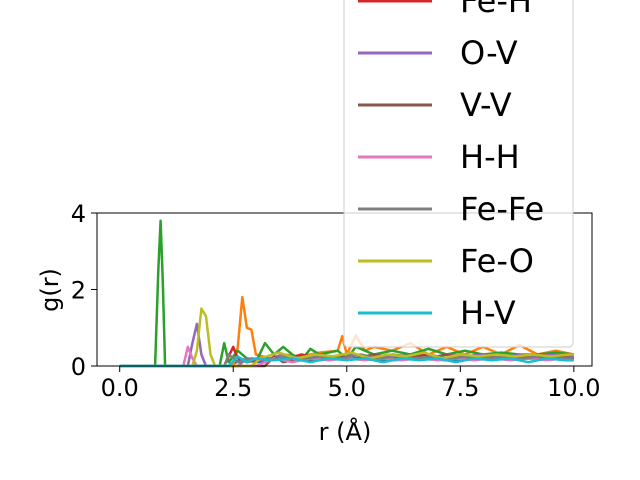 This screenshot has width=640, height=480. What do you see at coordinates (488, 313) in the screenshot?
I see `legend-label-h-v: H-V` at bounding box center [488, 313].